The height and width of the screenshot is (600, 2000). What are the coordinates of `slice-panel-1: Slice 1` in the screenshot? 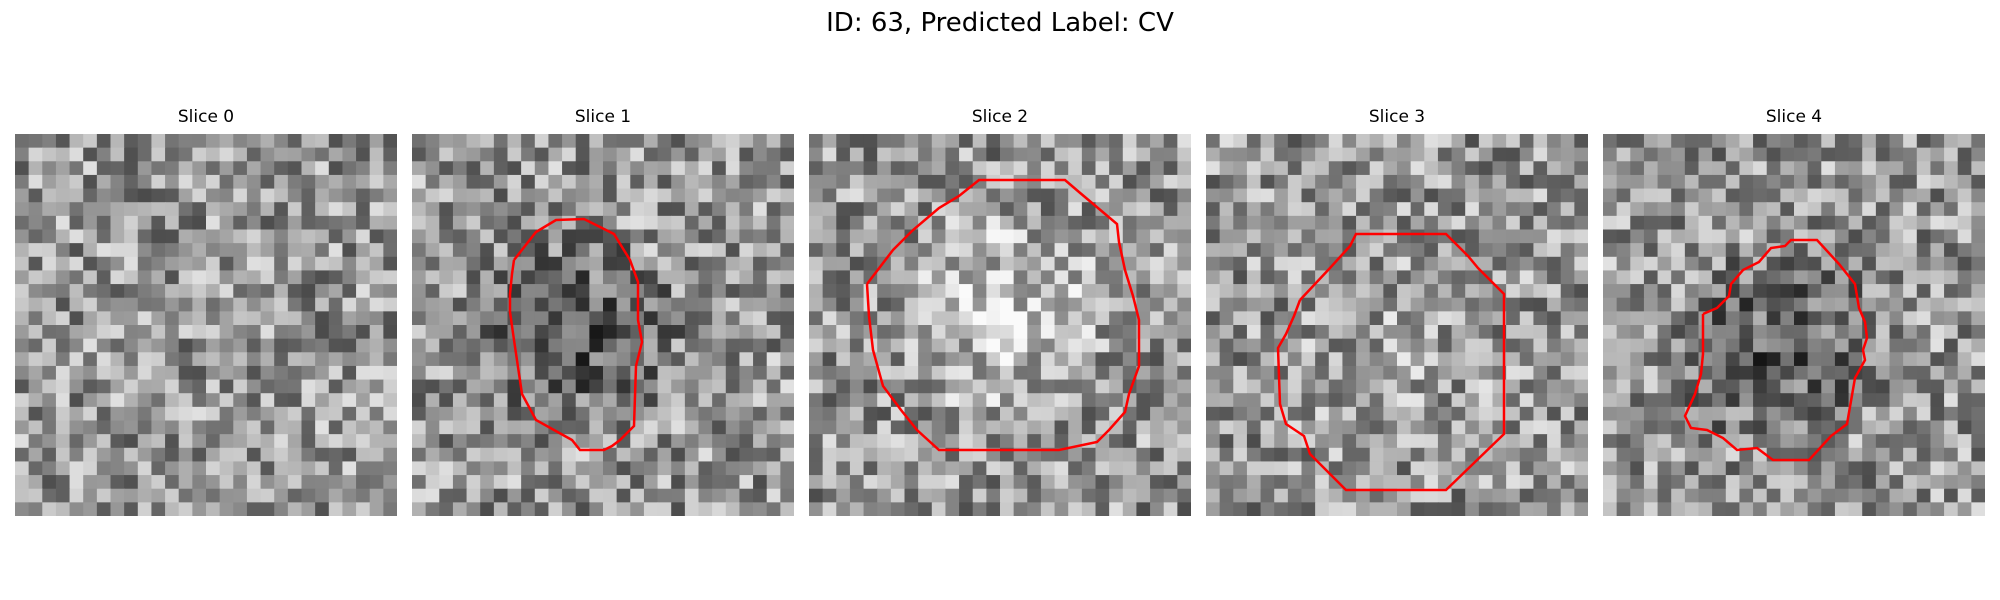 It's located at (603, 311).